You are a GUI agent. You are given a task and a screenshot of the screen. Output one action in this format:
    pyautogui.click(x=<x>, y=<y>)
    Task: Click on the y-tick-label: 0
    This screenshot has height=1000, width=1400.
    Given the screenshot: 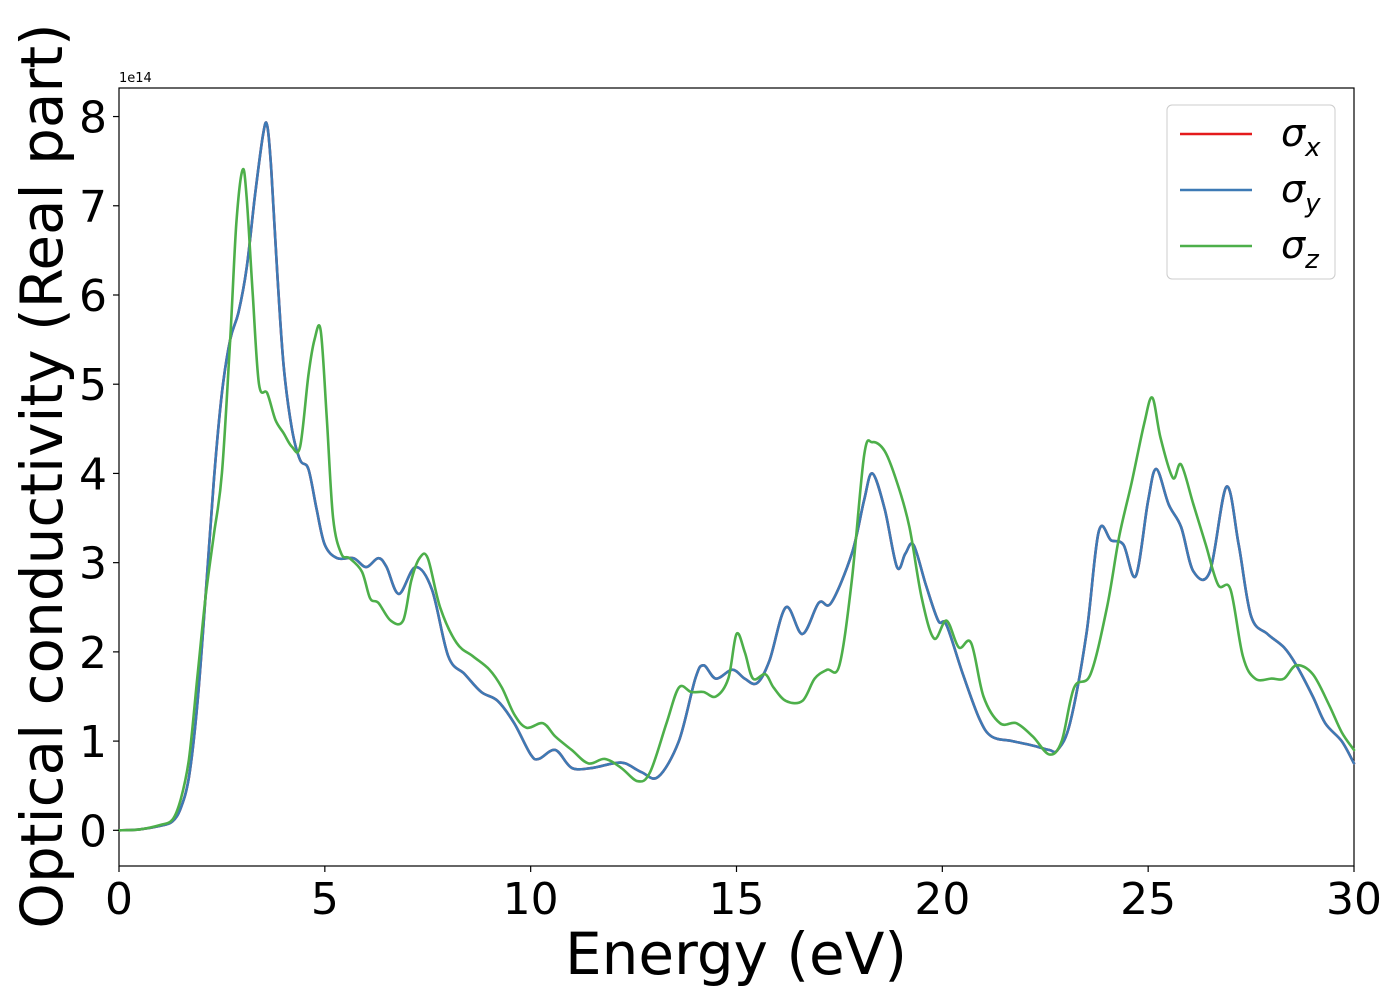 What is the action you would take?
    pyautogui.click(x=93, y=831)
    